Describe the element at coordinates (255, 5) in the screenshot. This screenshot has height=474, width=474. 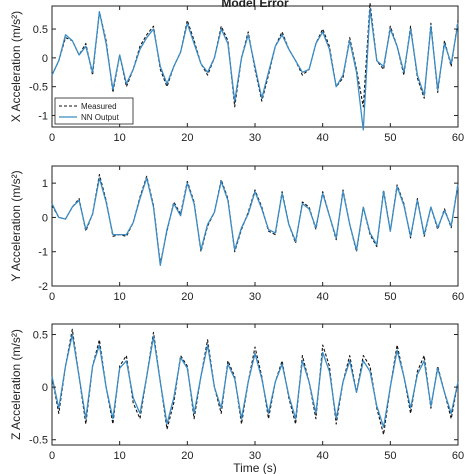
I see `chart-title: Model Error` at that location.